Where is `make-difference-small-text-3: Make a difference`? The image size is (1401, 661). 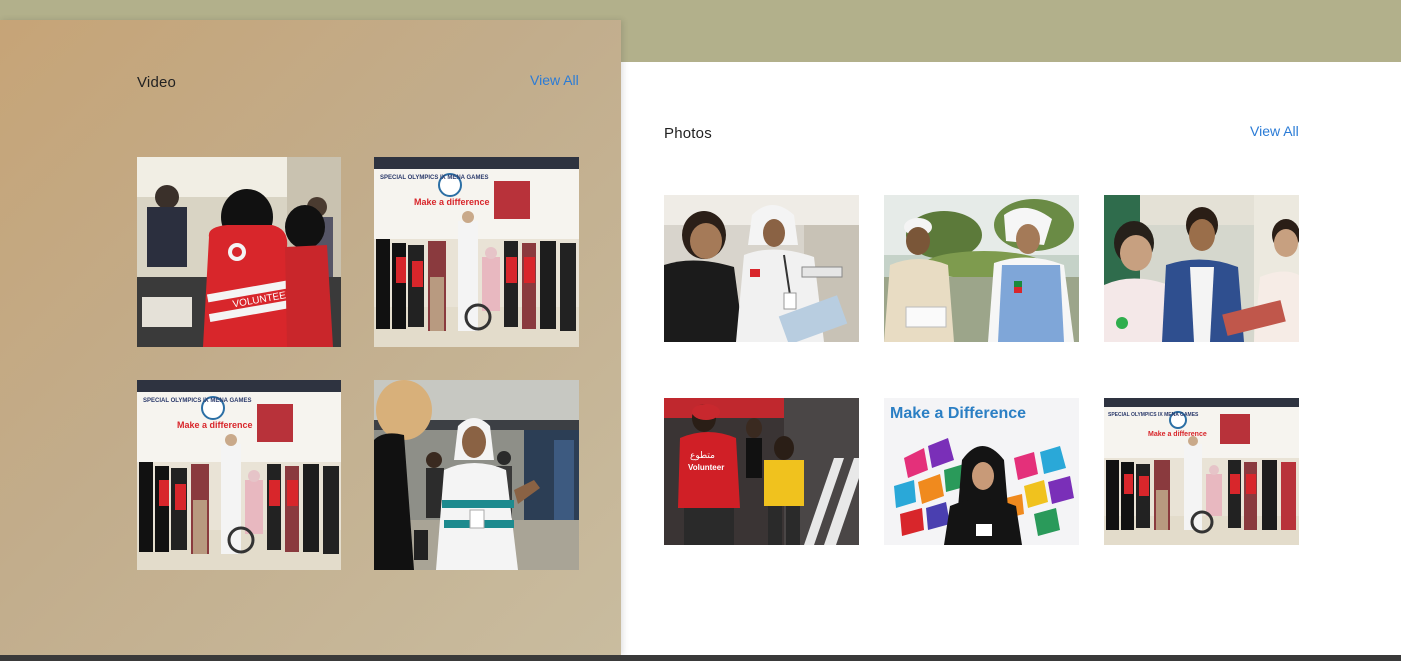 make-difference-small-text-3: Make a difference is located at coordinates (1177, 434).